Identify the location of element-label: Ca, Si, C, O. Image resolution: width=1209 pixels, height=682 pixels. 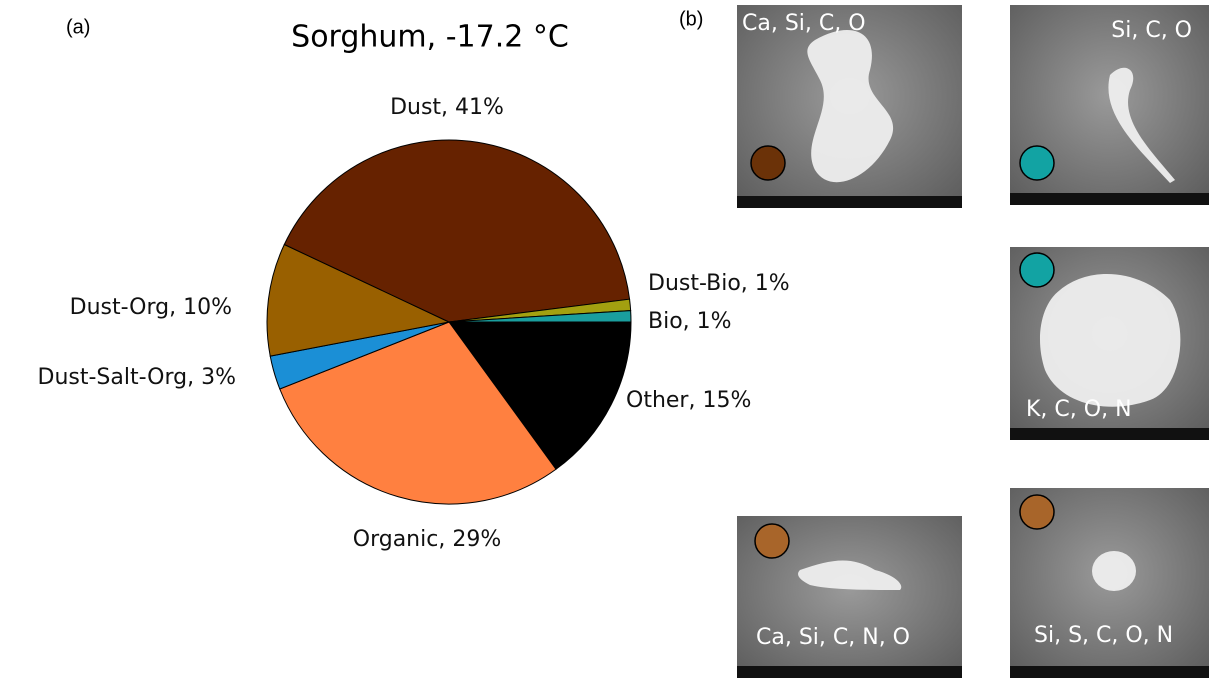
(804, 23).